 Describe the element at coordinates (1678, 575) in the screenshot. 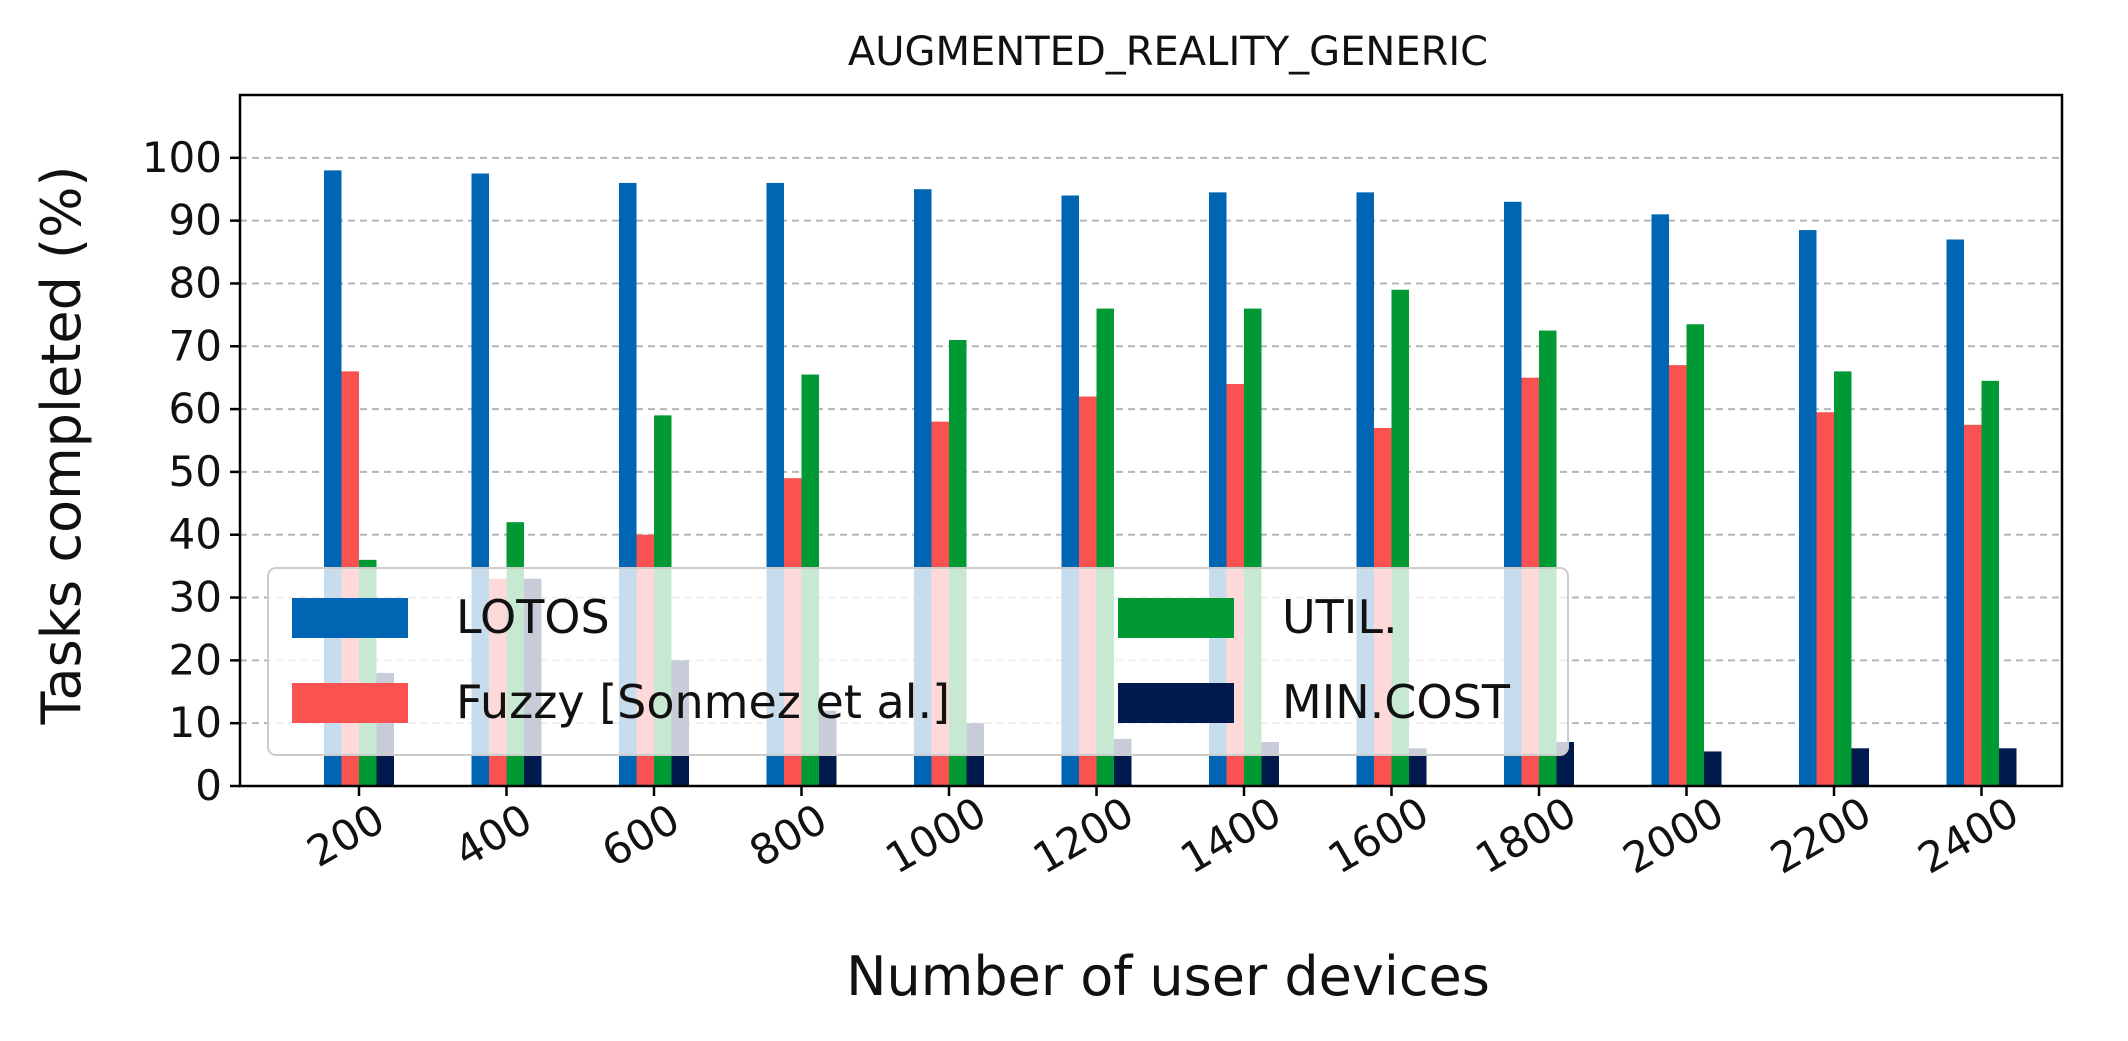

I see `bar-fuzzy-sonmez-et-al--2000` at that location.